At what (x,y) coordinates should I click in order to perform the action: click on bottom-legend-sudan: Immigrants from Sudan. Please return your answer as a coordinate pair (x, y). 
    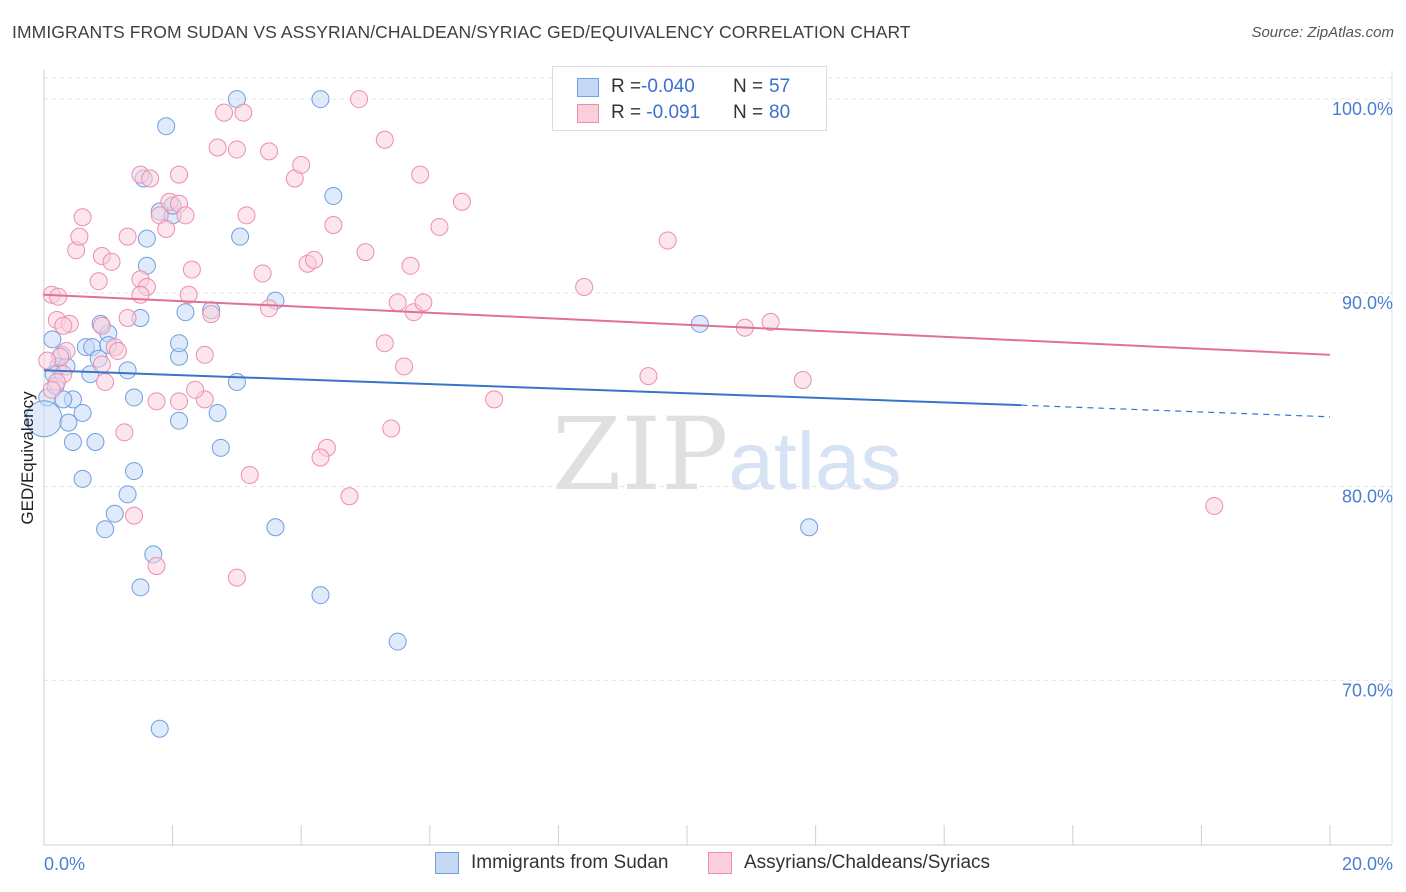
    Looking at the image, I should click on (551, 863).